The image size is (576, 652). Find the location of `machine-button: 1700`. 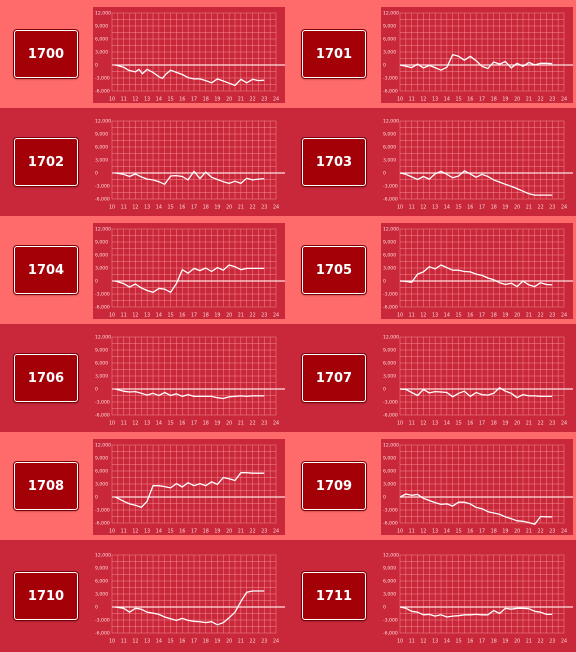

machine-button: 1700 is located at coordinates (46, 54).